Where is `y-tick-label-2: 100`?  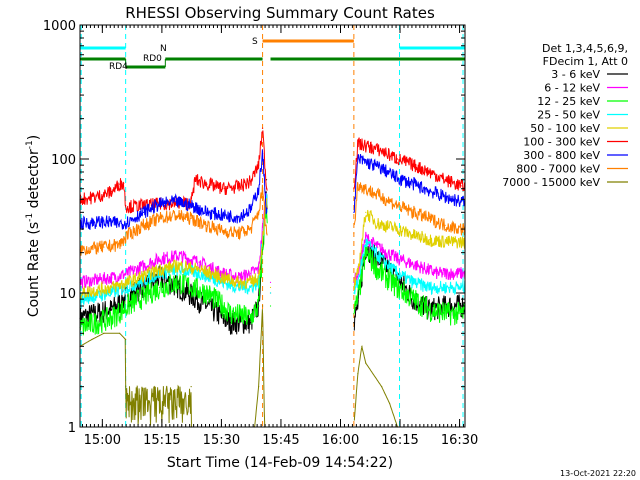
y-tick-label-2: 100 is located at coordinates (63, 160).